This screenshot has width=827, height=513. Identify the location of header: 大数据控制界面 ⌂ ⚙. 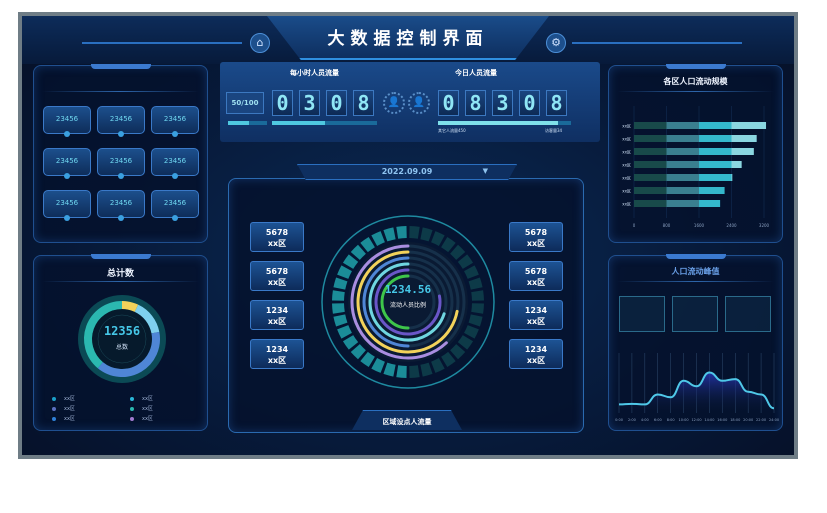
(408, 40).